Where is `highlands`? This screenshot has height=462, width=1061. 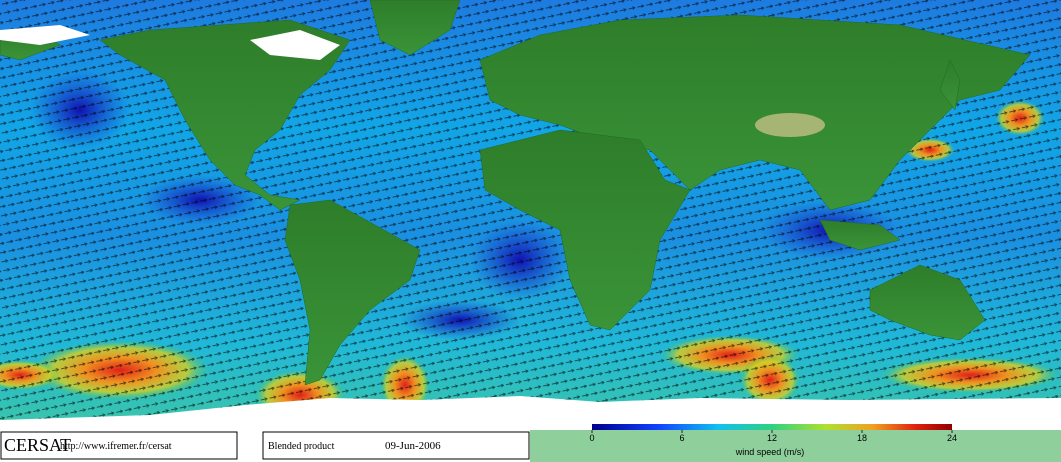
highlands is located at coordinates (790, 125).